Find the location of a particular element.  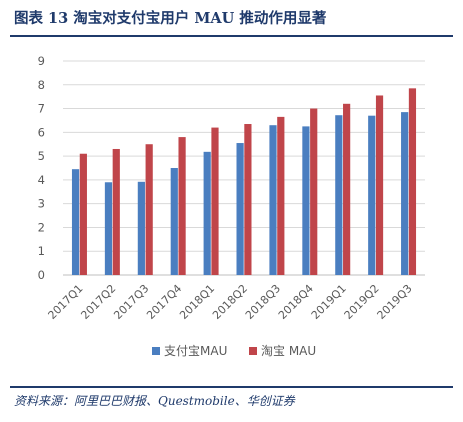

y-axis-ticks: 0 1 2 3 4 5 6 7 8 9 is located at coordinates (41, 168).